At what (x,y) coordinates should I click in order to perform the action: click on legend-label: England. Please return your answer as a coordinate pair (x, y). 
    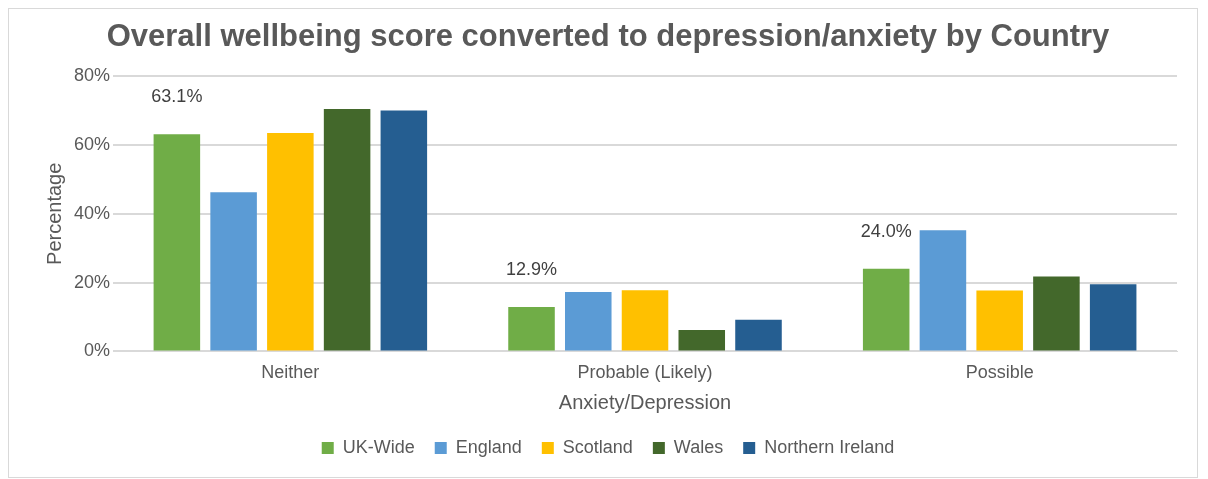
    Looking at the image, I should click on (488, 446).